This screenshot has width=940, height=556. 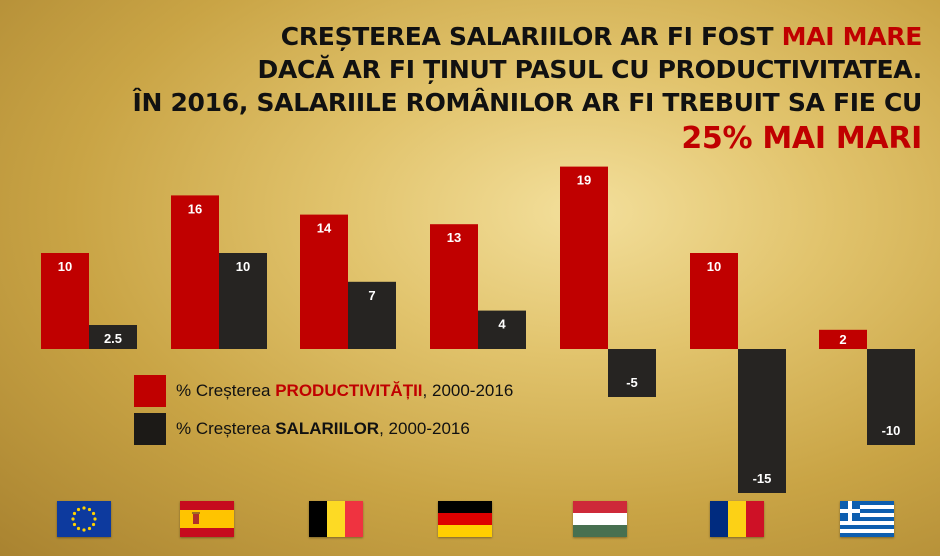 I want to click on headline-line-4: 25% MAI MARI, so click(x=801, y=138).